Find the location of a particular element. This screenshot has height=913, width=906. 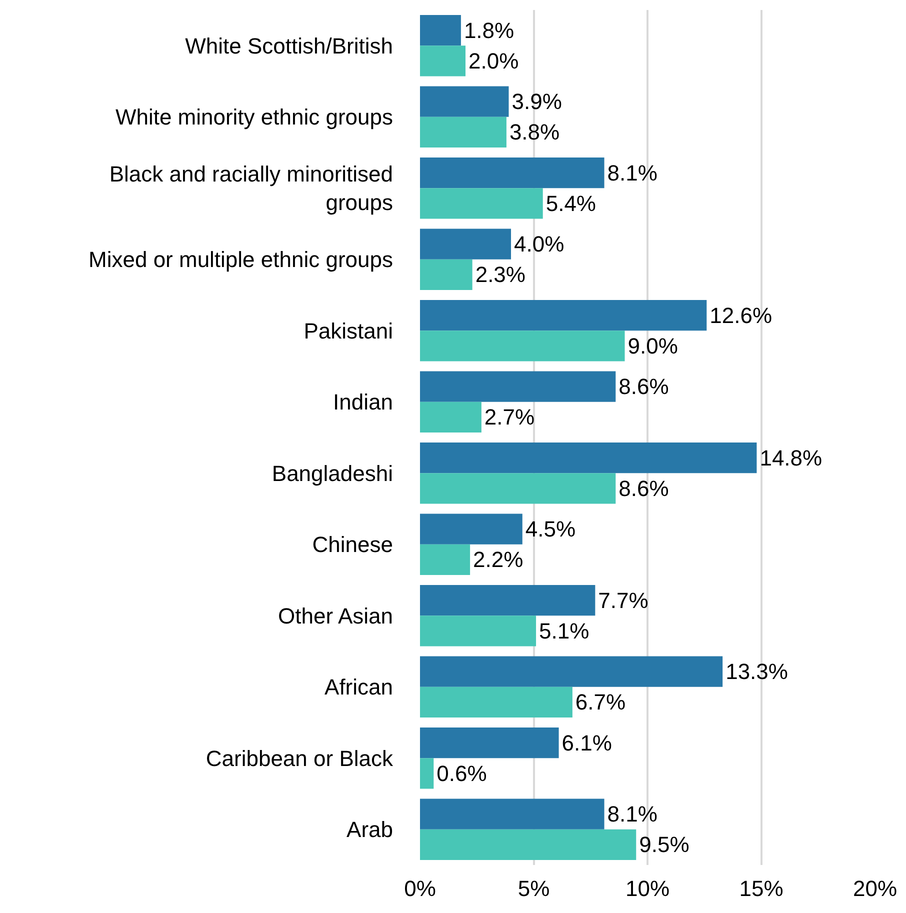

y-tick-label: Indian is located at coordinates (363, 402).